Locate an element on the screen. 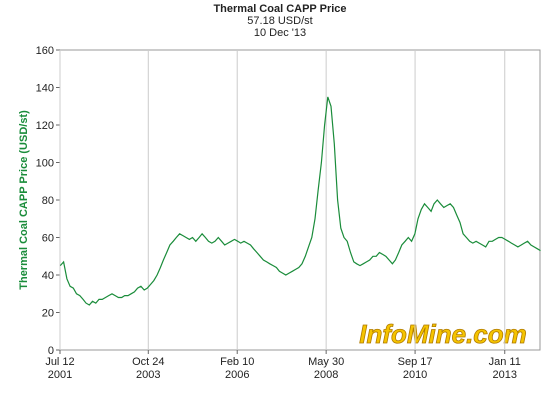 This screenshot has width=560, height=405. x-tick-year: 2013 is located at coordinates (505, 375).